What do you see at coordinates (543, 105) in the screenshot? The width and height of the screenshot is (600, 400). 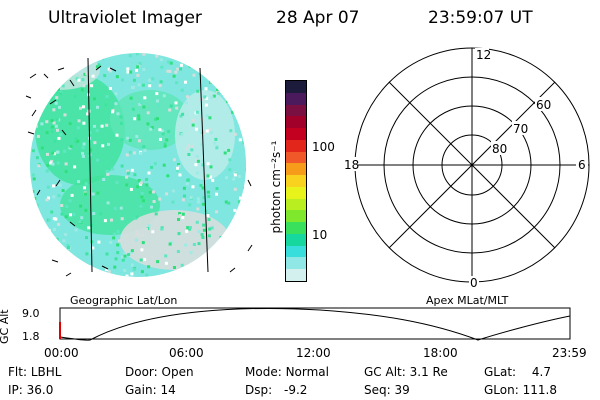 I see `mlat-label-60: 60` at bounding box center [543, 105].